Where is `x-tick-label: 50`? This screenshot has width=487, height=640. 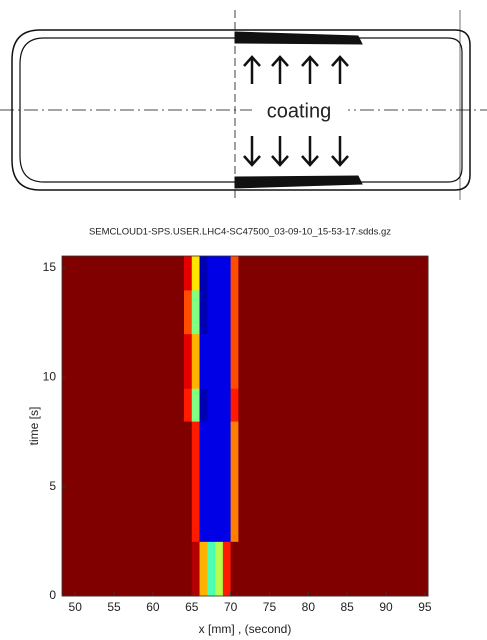 x-tick-label: 50 is located at coordinates (76, 607).